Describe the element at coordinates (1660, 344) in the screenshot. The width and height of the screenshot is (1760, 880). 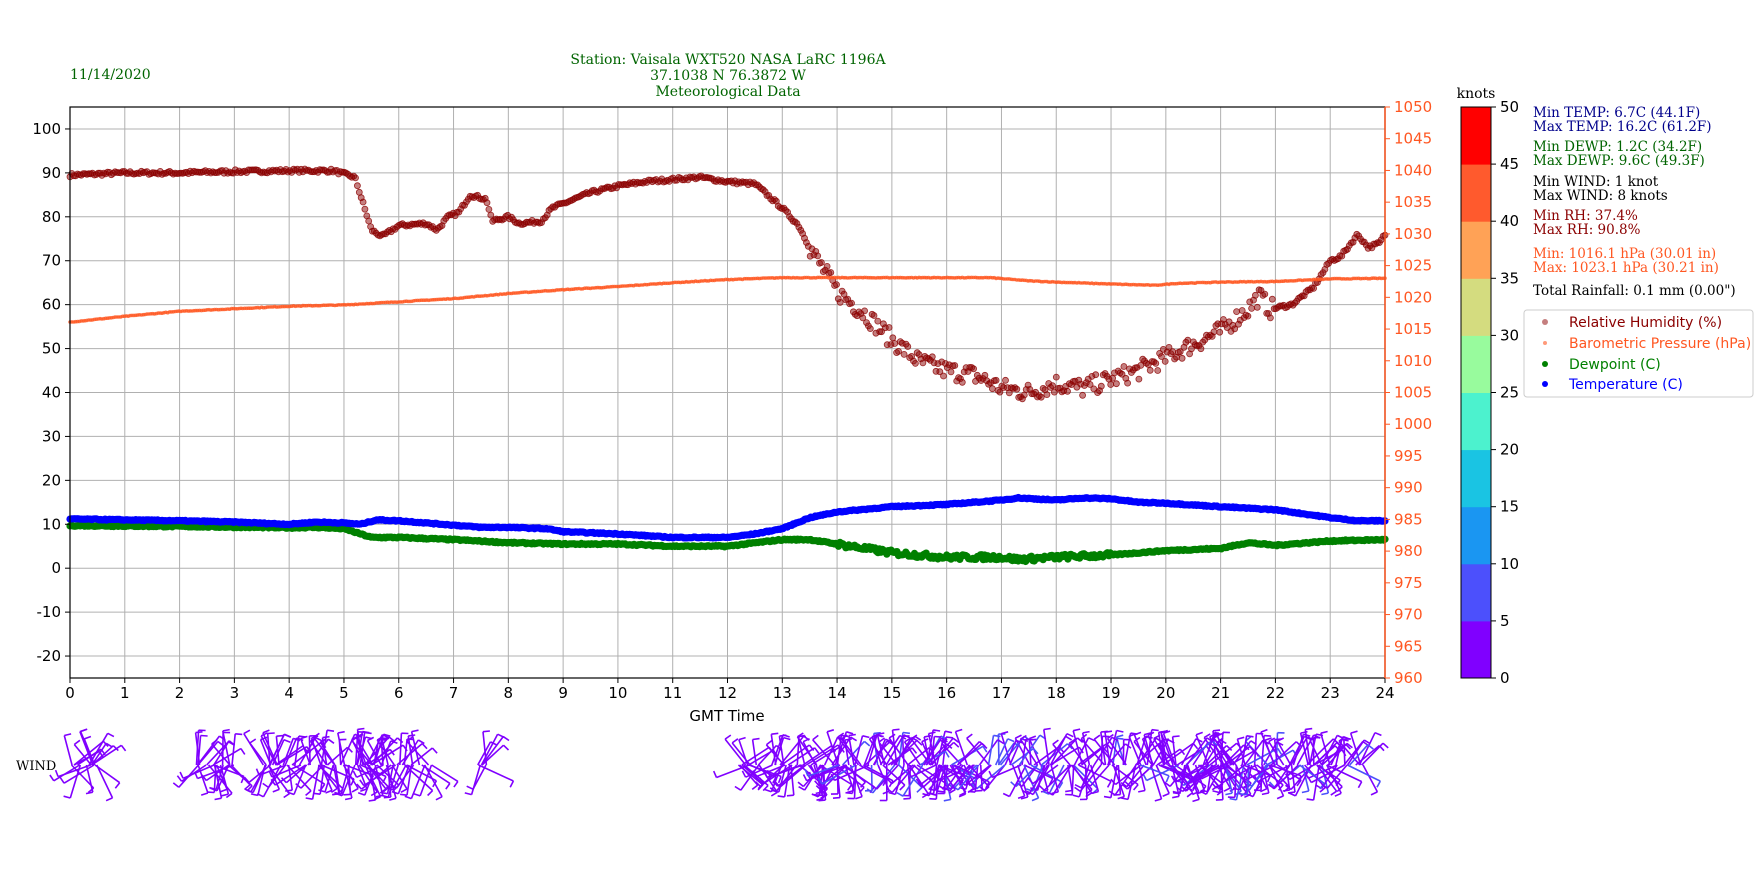
I see `legend-pressure: Barometric Pressure (hPa)` at that location.